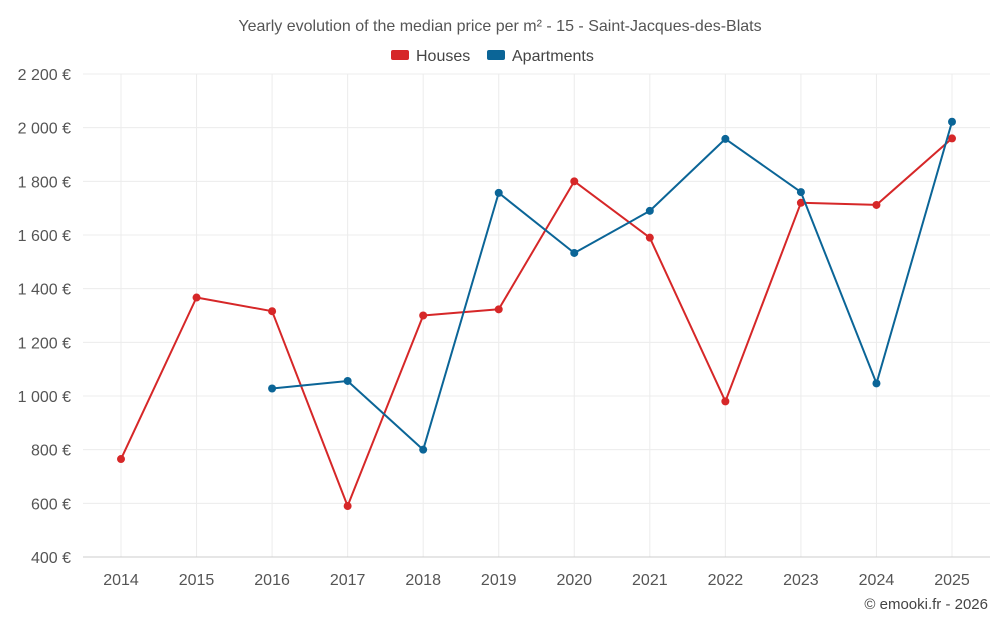 The width and height of the screenshot is (1000, 625). Describe the element at coordinates (877, 580) in the screenshot. I see `x-tick-label: 2024` at that location.